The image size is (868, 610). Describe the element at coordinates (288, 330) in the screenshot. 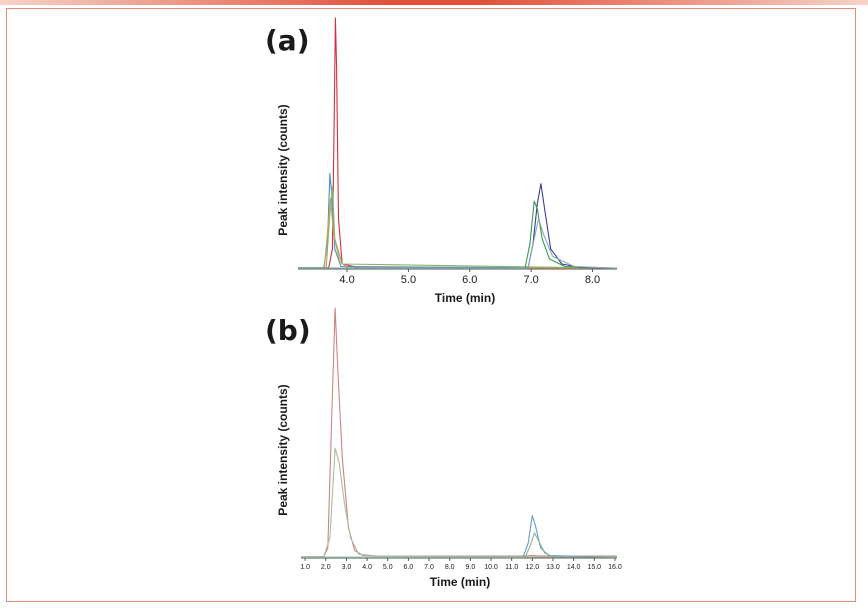

I see `panel-b-label: (b)` at that location.